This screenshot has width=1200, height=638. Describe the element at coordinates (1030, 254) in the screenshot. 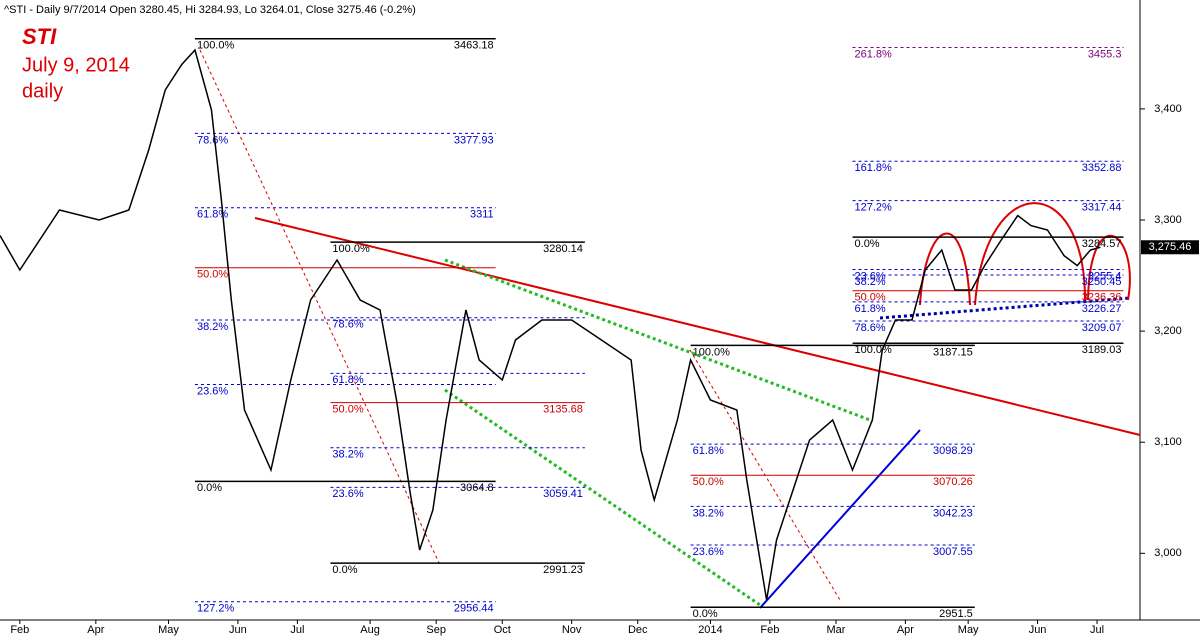

I see `head-arc` at that location.